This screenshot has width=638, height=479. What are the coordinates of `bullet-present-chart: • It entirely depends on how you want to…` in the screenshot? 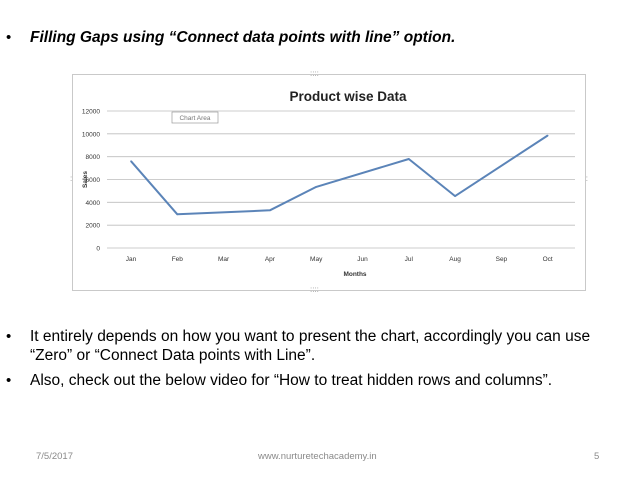 It's located at (318, 346).